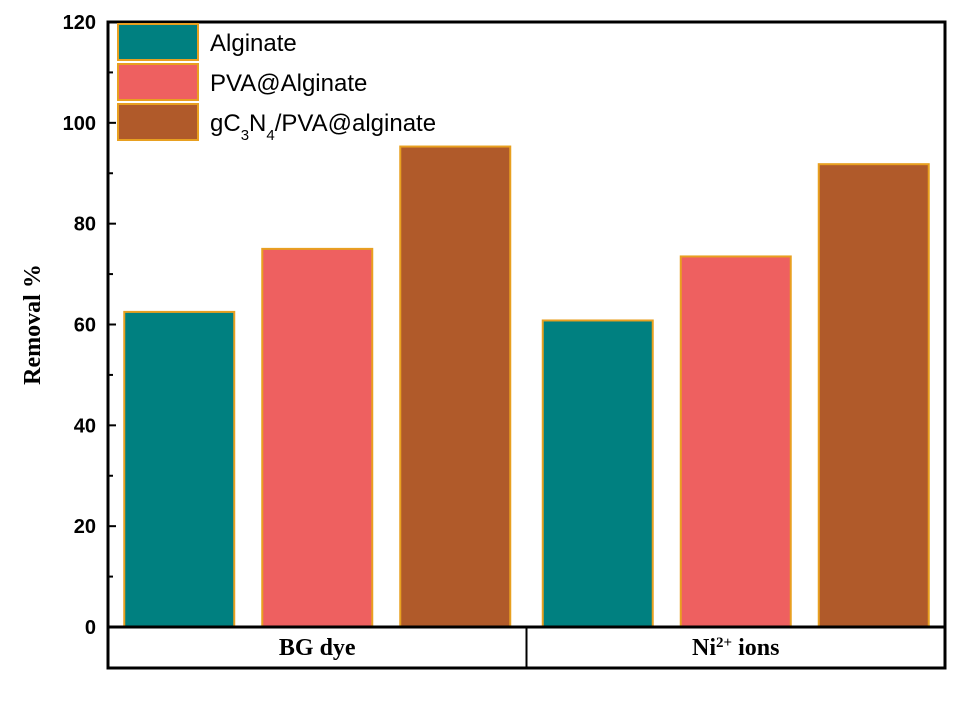 The image size is (960, 720). I want to click on y-tick-label: 20, so click(85, 527).